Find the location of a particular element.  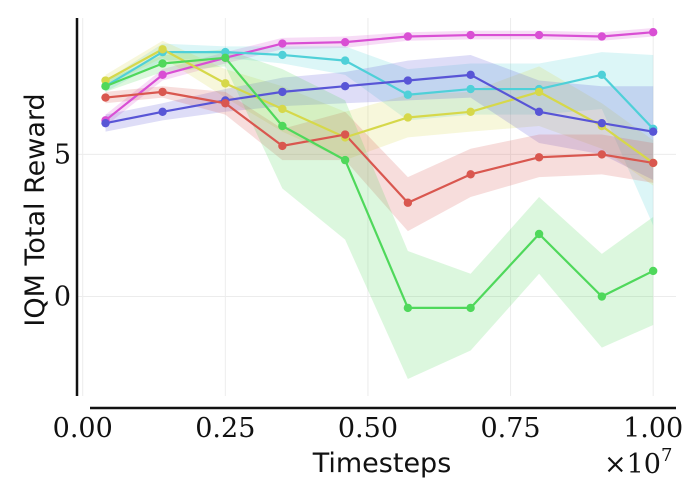

y-tick-label-0: 0 is located at coordinates (62, 297).